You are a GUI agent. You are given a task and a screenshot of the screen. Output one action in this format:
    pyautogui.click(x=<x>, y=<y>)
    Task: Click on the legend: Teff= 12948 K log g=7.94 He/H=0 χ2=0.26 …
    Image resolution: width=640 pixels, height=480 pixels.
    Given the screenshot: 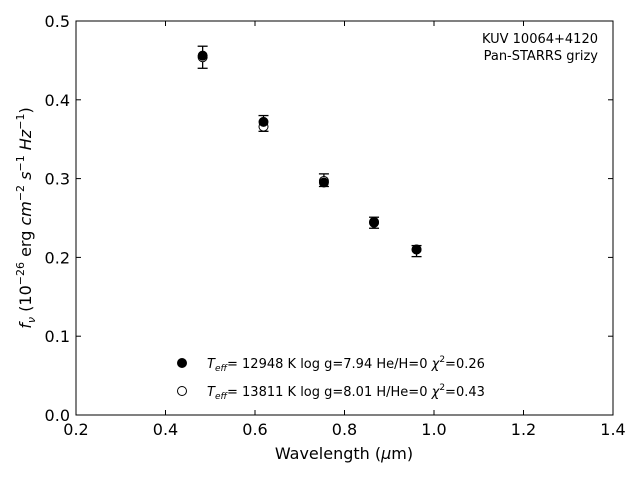 What is the action you would take?
    pyautogui.click(x=331, y=378)
    